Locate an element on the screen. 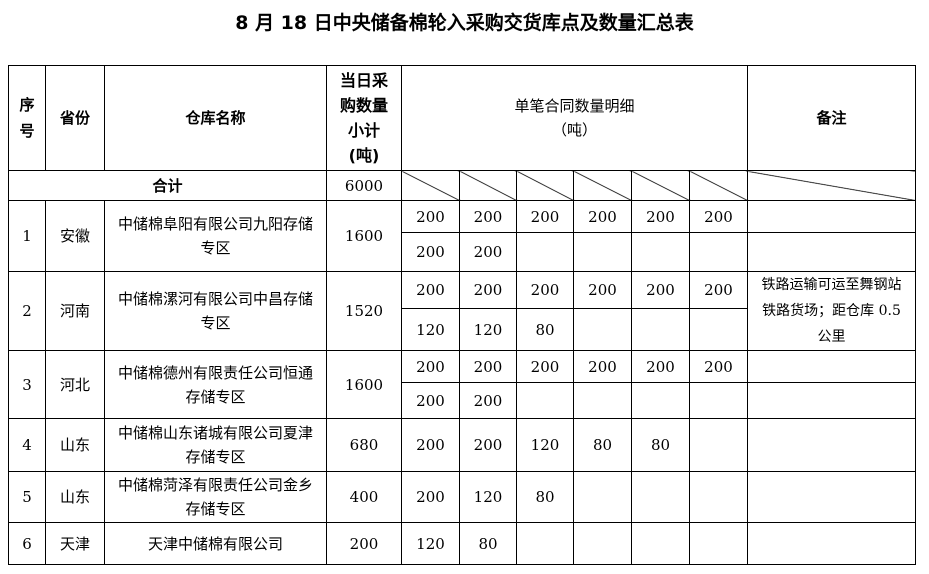 This screenshot has height=574, width=929. total-row: 合计 6000 is located at coordinates (462, 185).